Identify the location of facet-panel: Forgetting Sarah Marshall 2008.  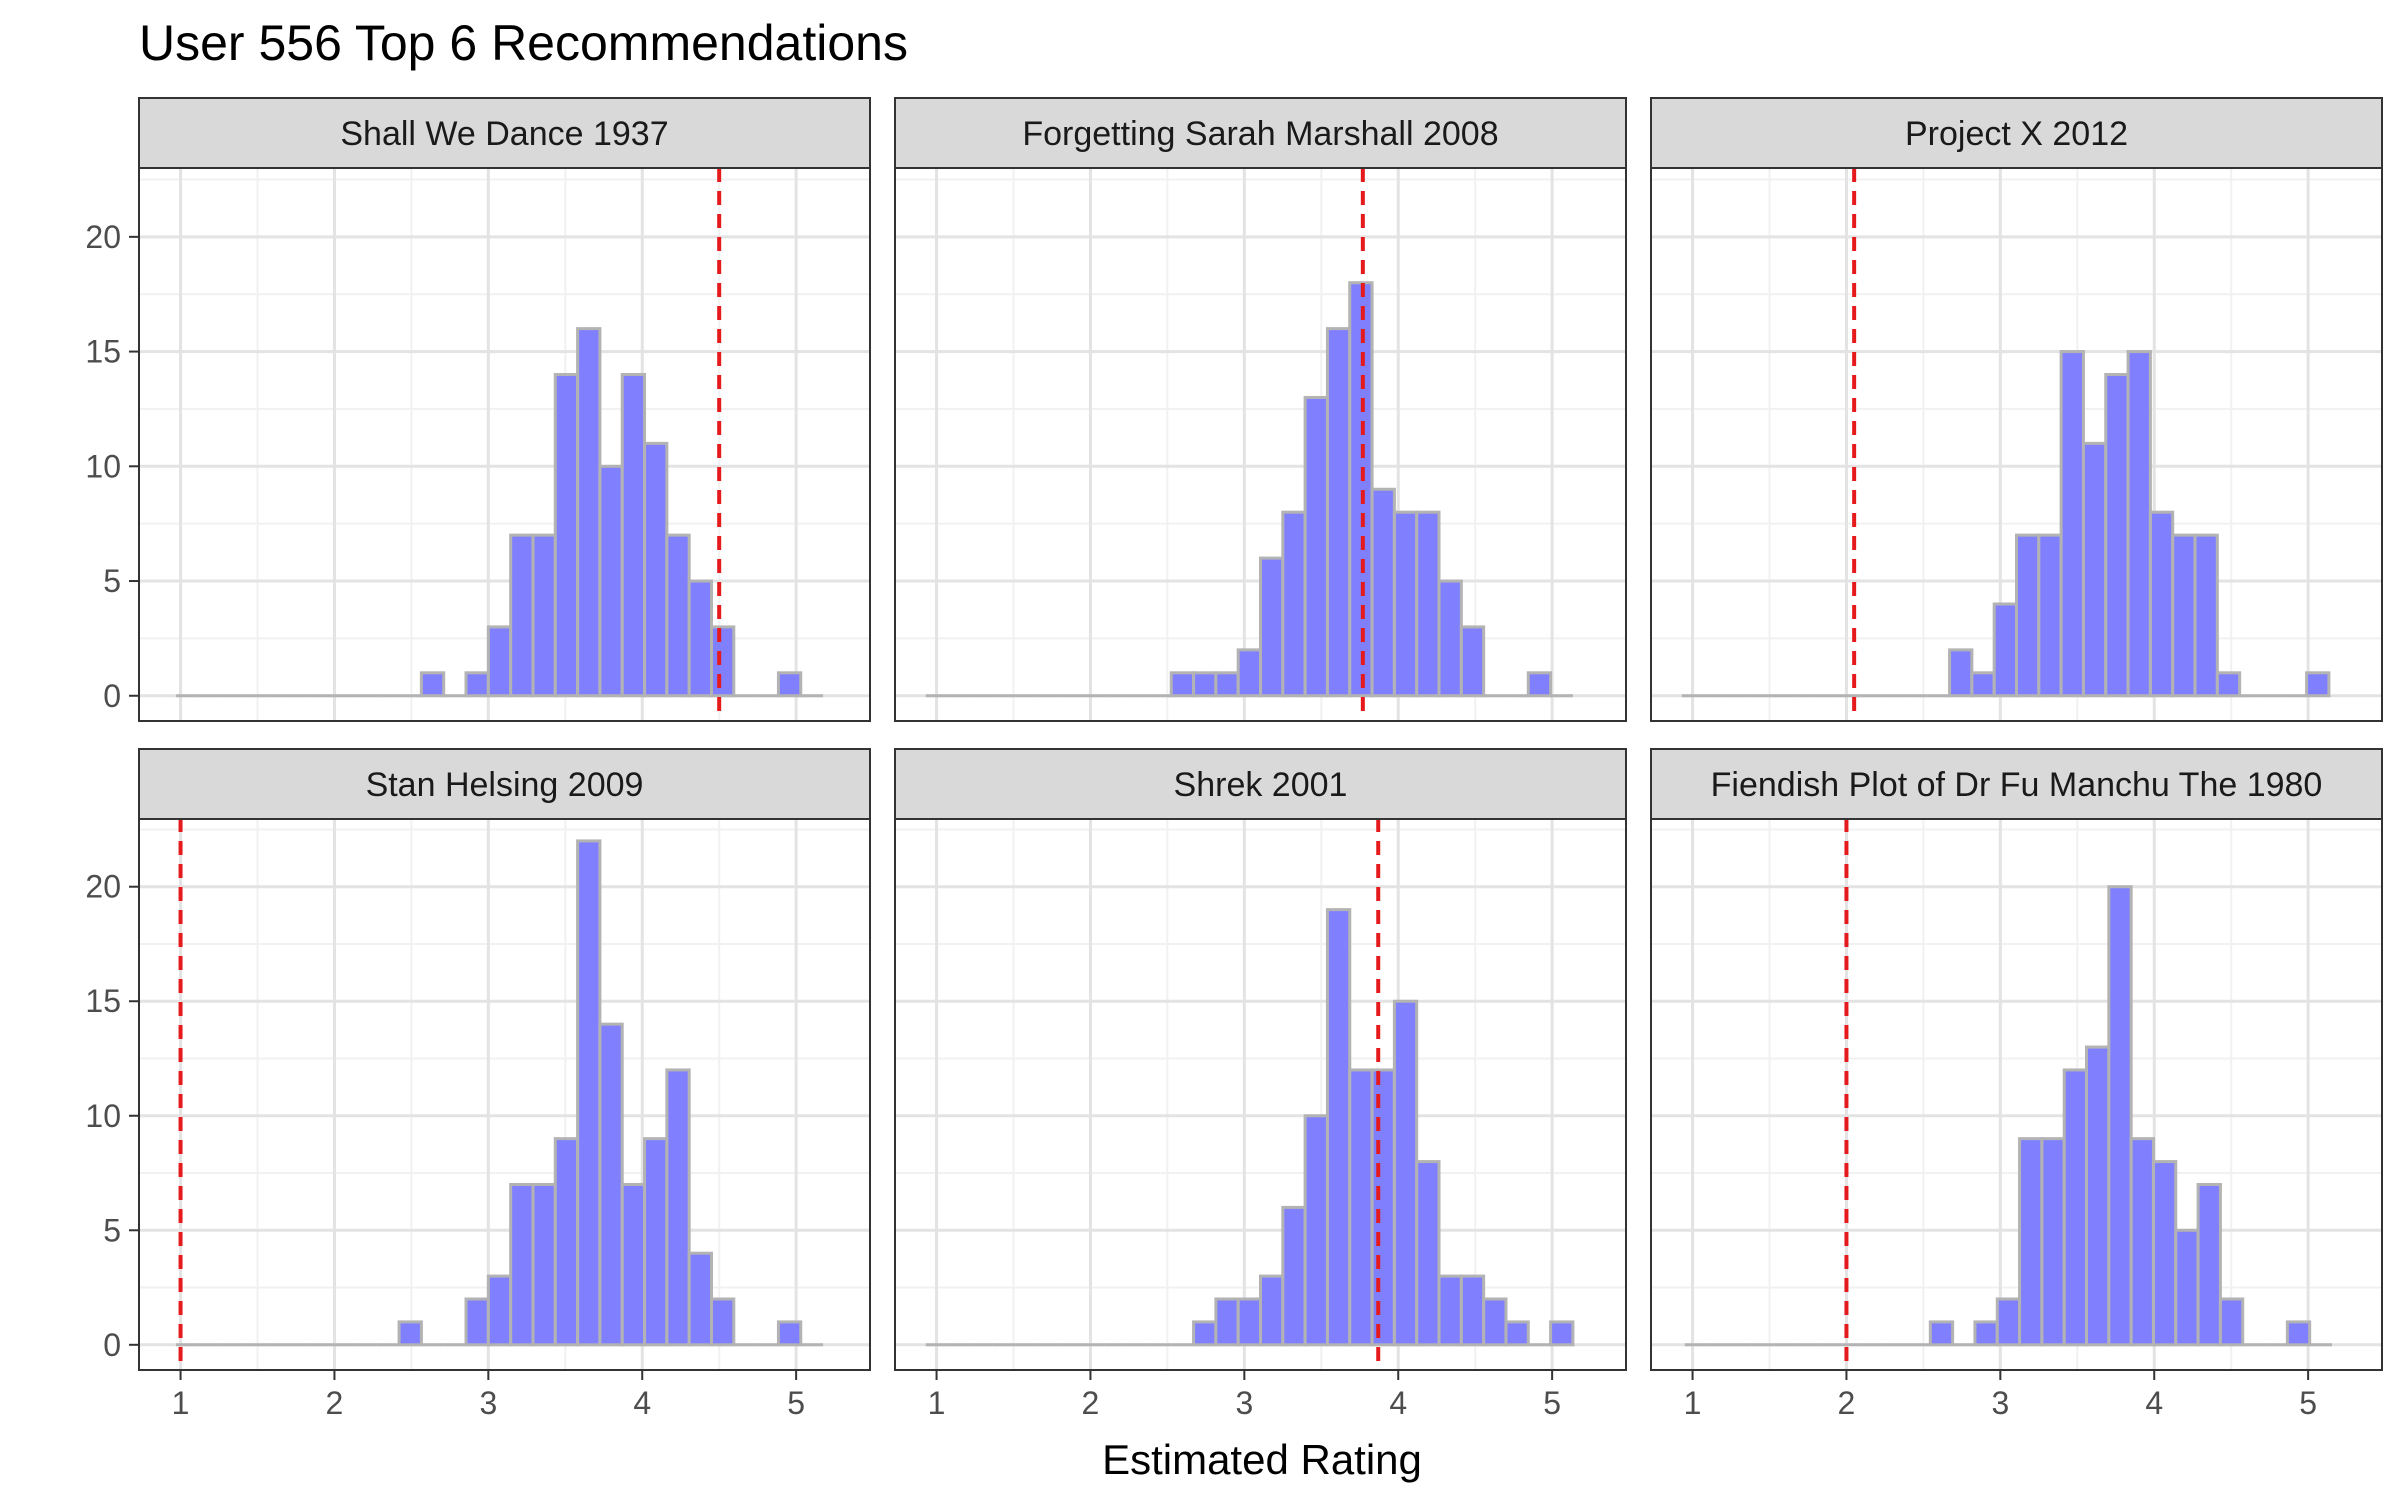
(1260, 409).